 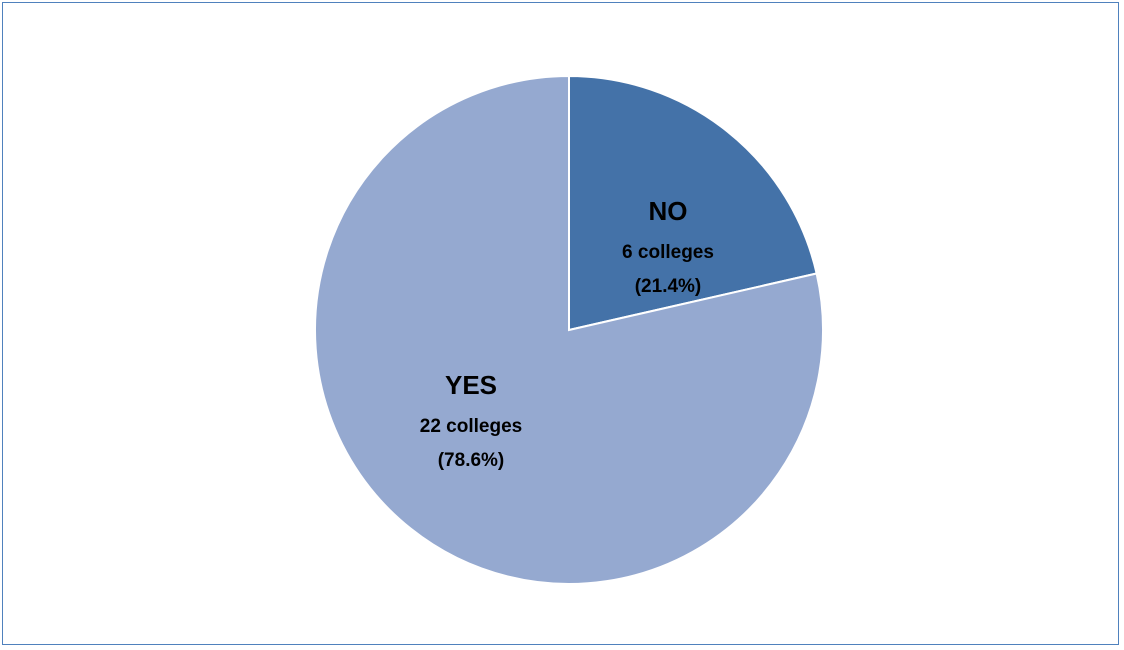 What do you see at coordinates (471, 426) in the screenshot?
I see `slice-label-count-yes: 22 colleges` at bounding box center [471, 426].